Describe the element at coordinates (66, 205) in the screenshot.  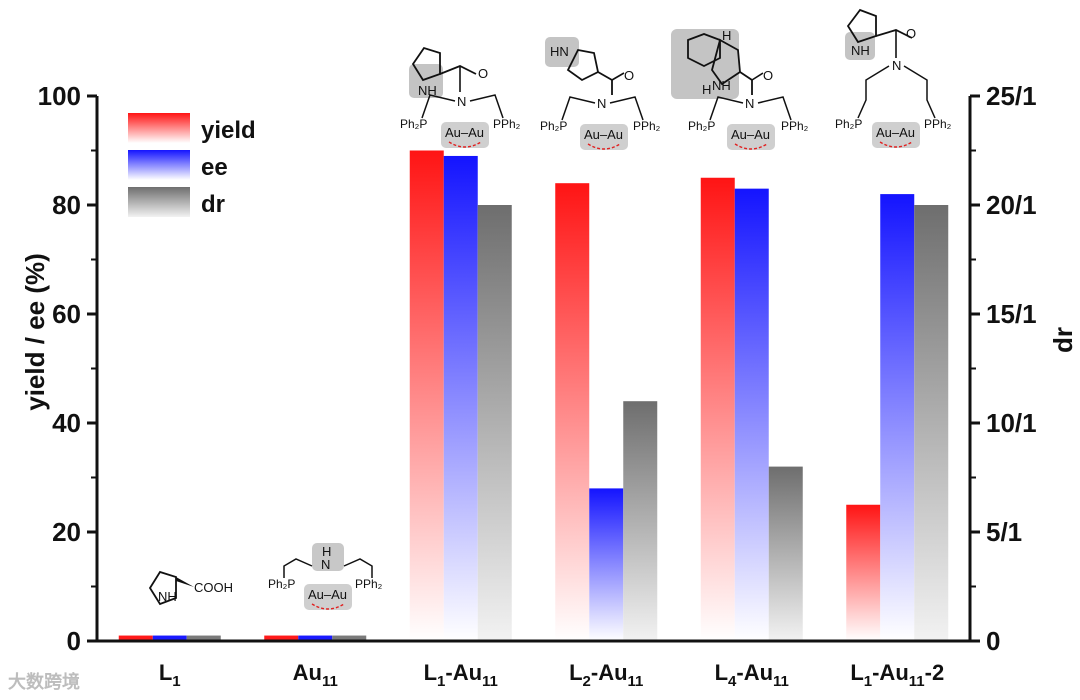
I see `y-tick-label: 80` at that location.